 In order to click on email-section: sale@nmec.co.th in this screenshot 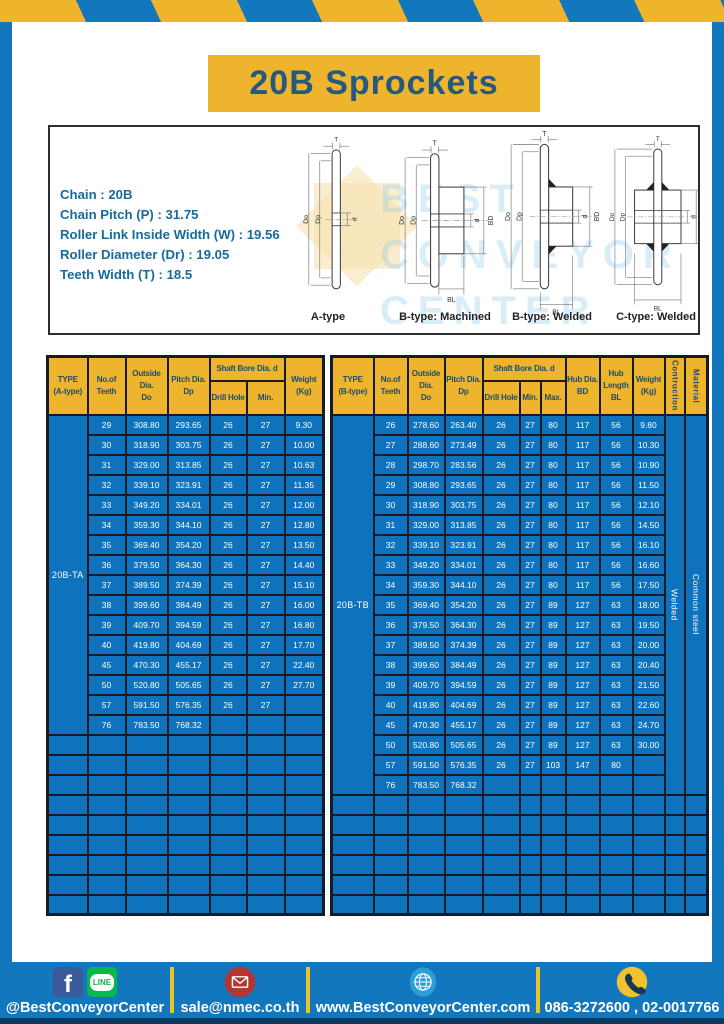, I will do `click(240, 990)`.